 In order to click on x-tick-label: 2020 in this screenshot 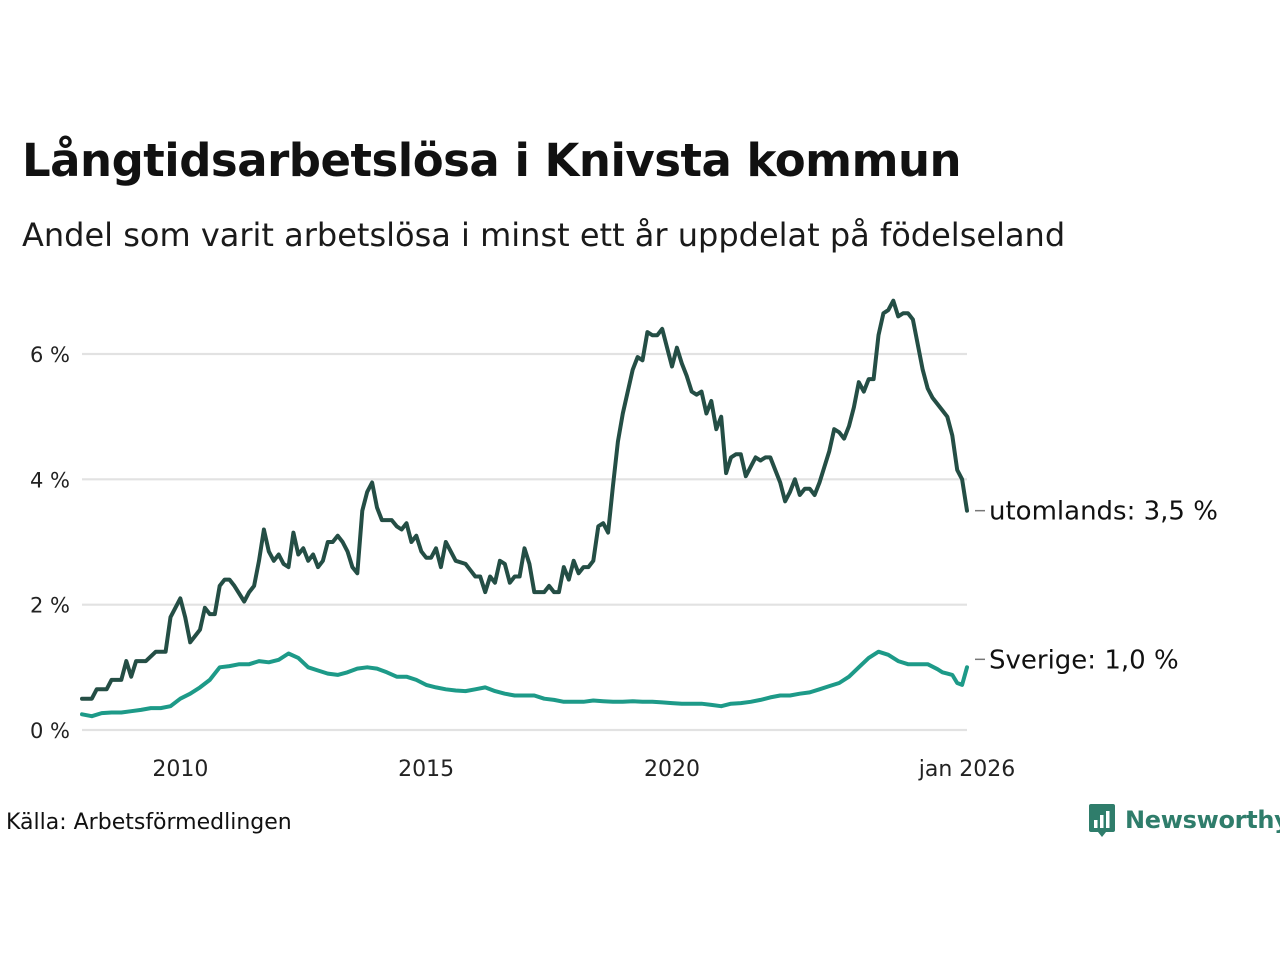, I will do `click(672, 769)`.